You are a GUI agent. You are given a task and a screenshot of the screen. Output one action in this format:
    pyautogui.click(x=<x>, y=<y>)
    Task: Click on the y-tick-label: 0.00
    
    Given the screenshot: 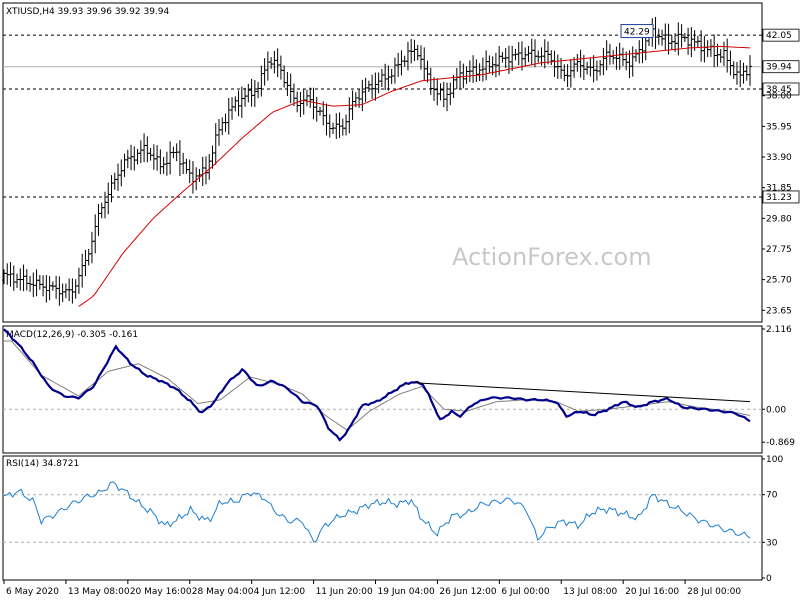 What is the action you would take?
    pyautogui.click(x=776, y=410)
    